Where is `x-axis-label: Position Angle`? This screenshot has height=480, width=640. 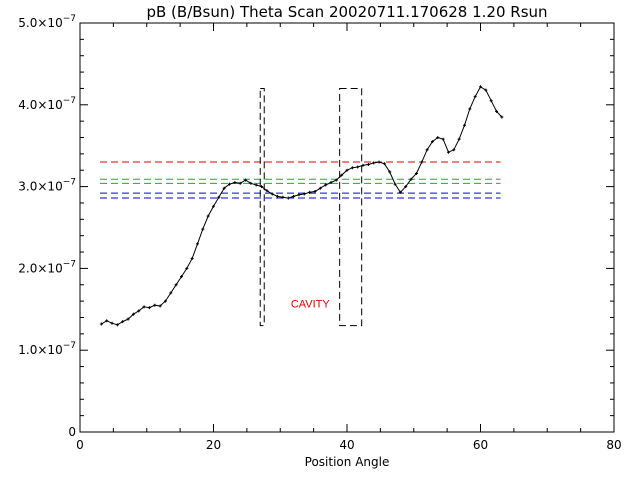 x-axis-label: Position Angle is located at coordinates (347, 462).